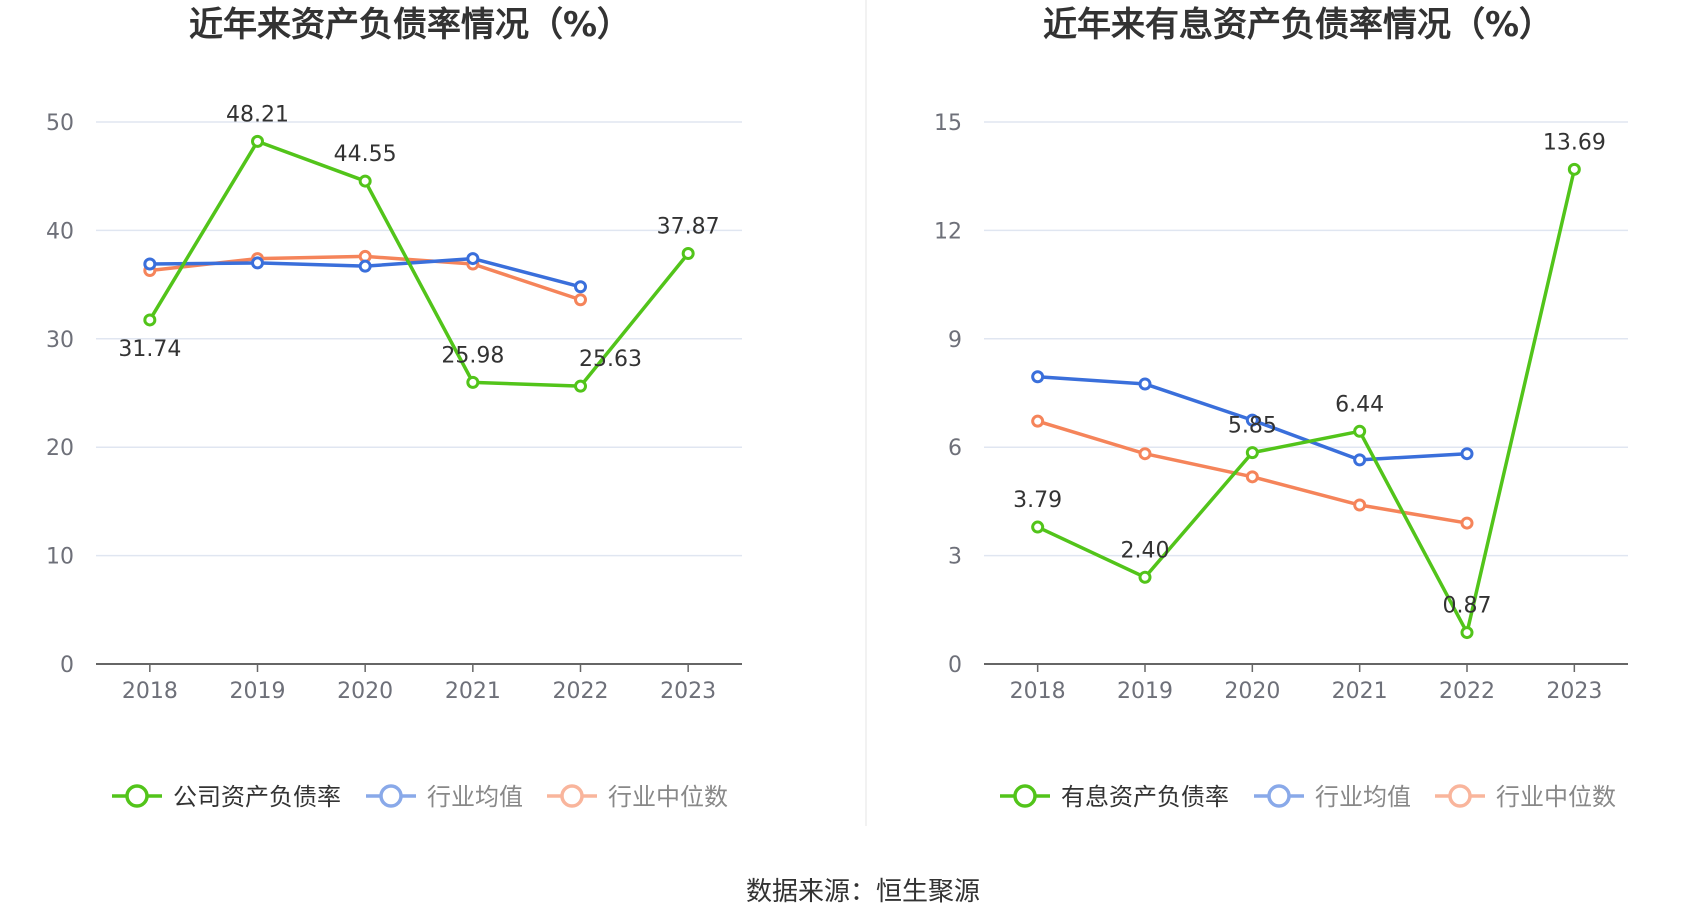  I want to click on data-label: 48.21, so click(257, 114).